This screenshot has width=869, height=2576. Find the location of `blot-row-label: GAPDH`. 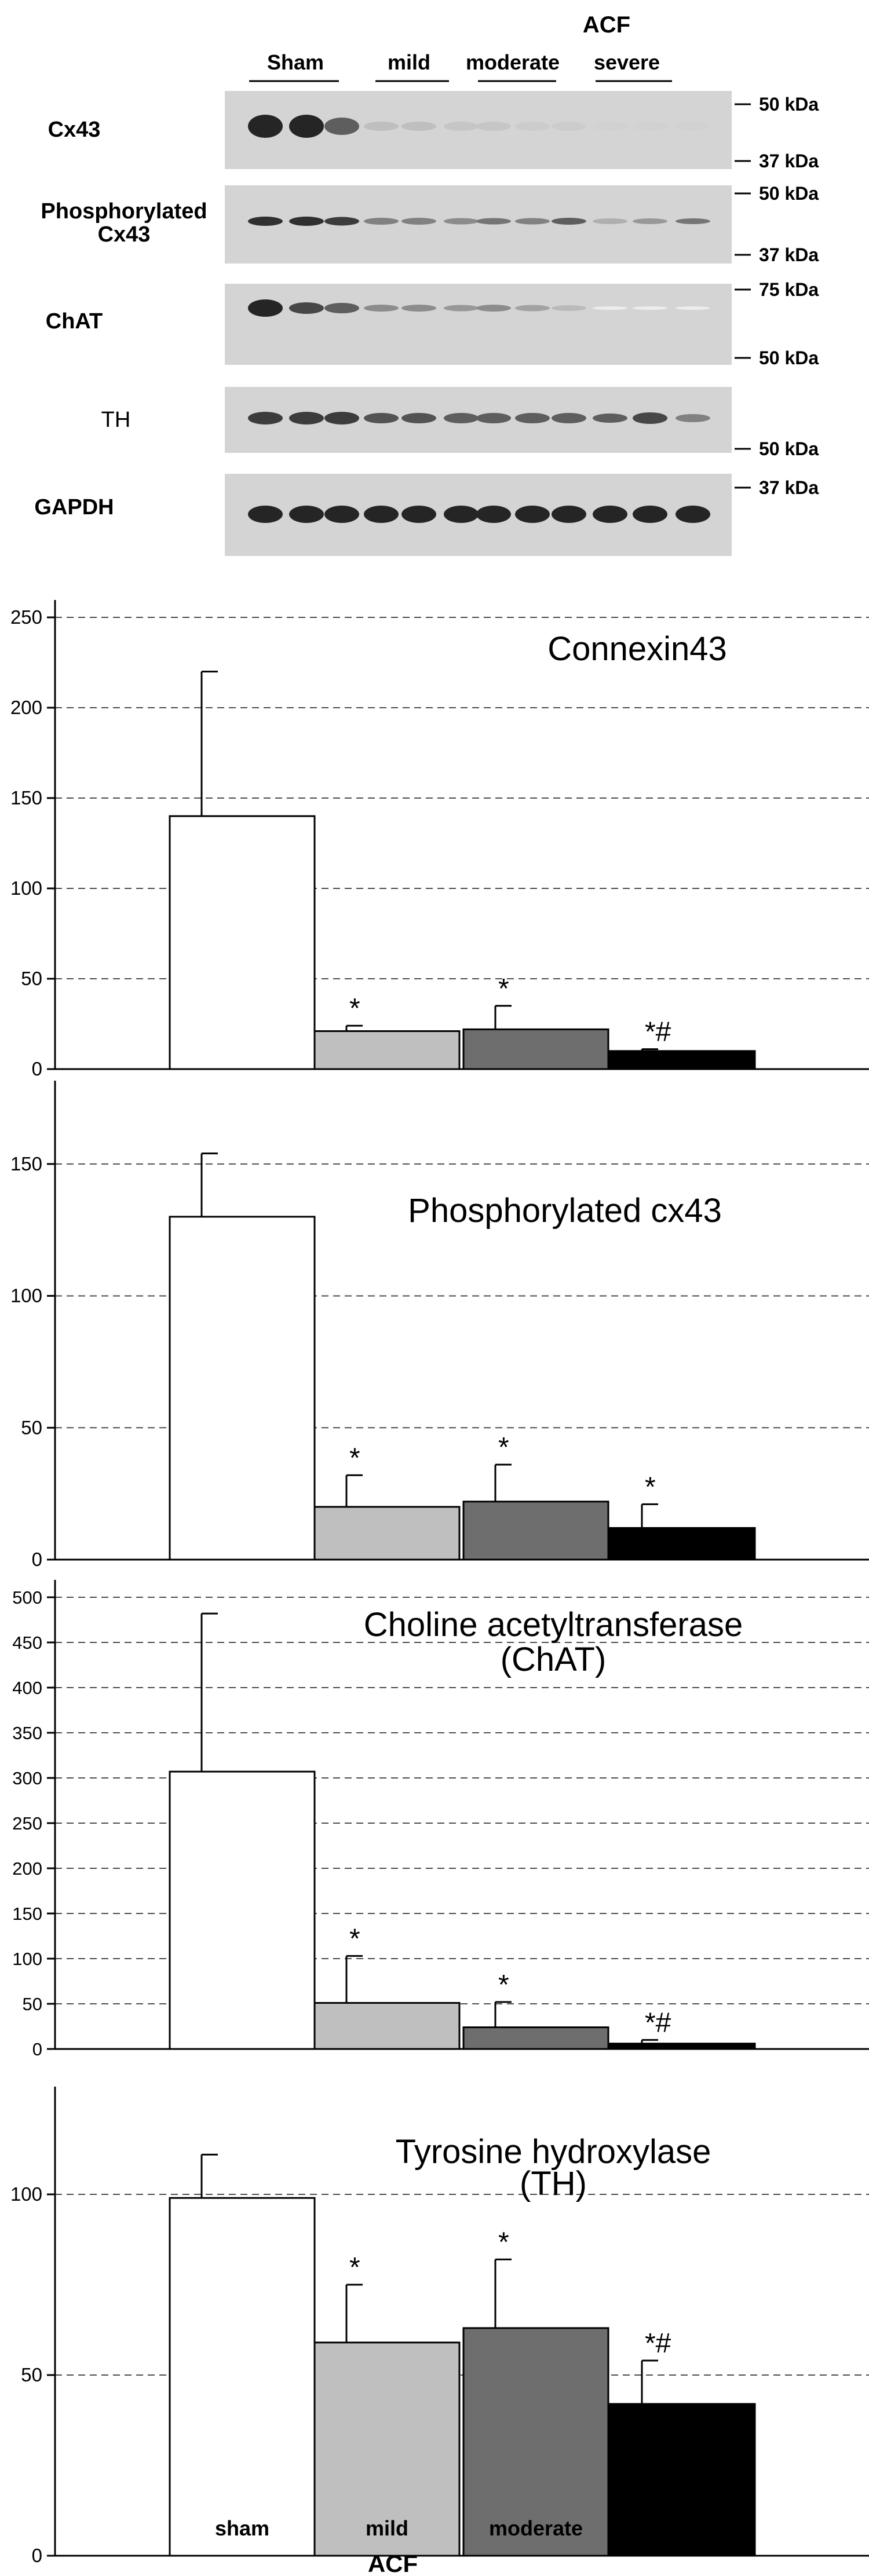

blot-row-label: GAPDH is located at coordinates (74, 507).